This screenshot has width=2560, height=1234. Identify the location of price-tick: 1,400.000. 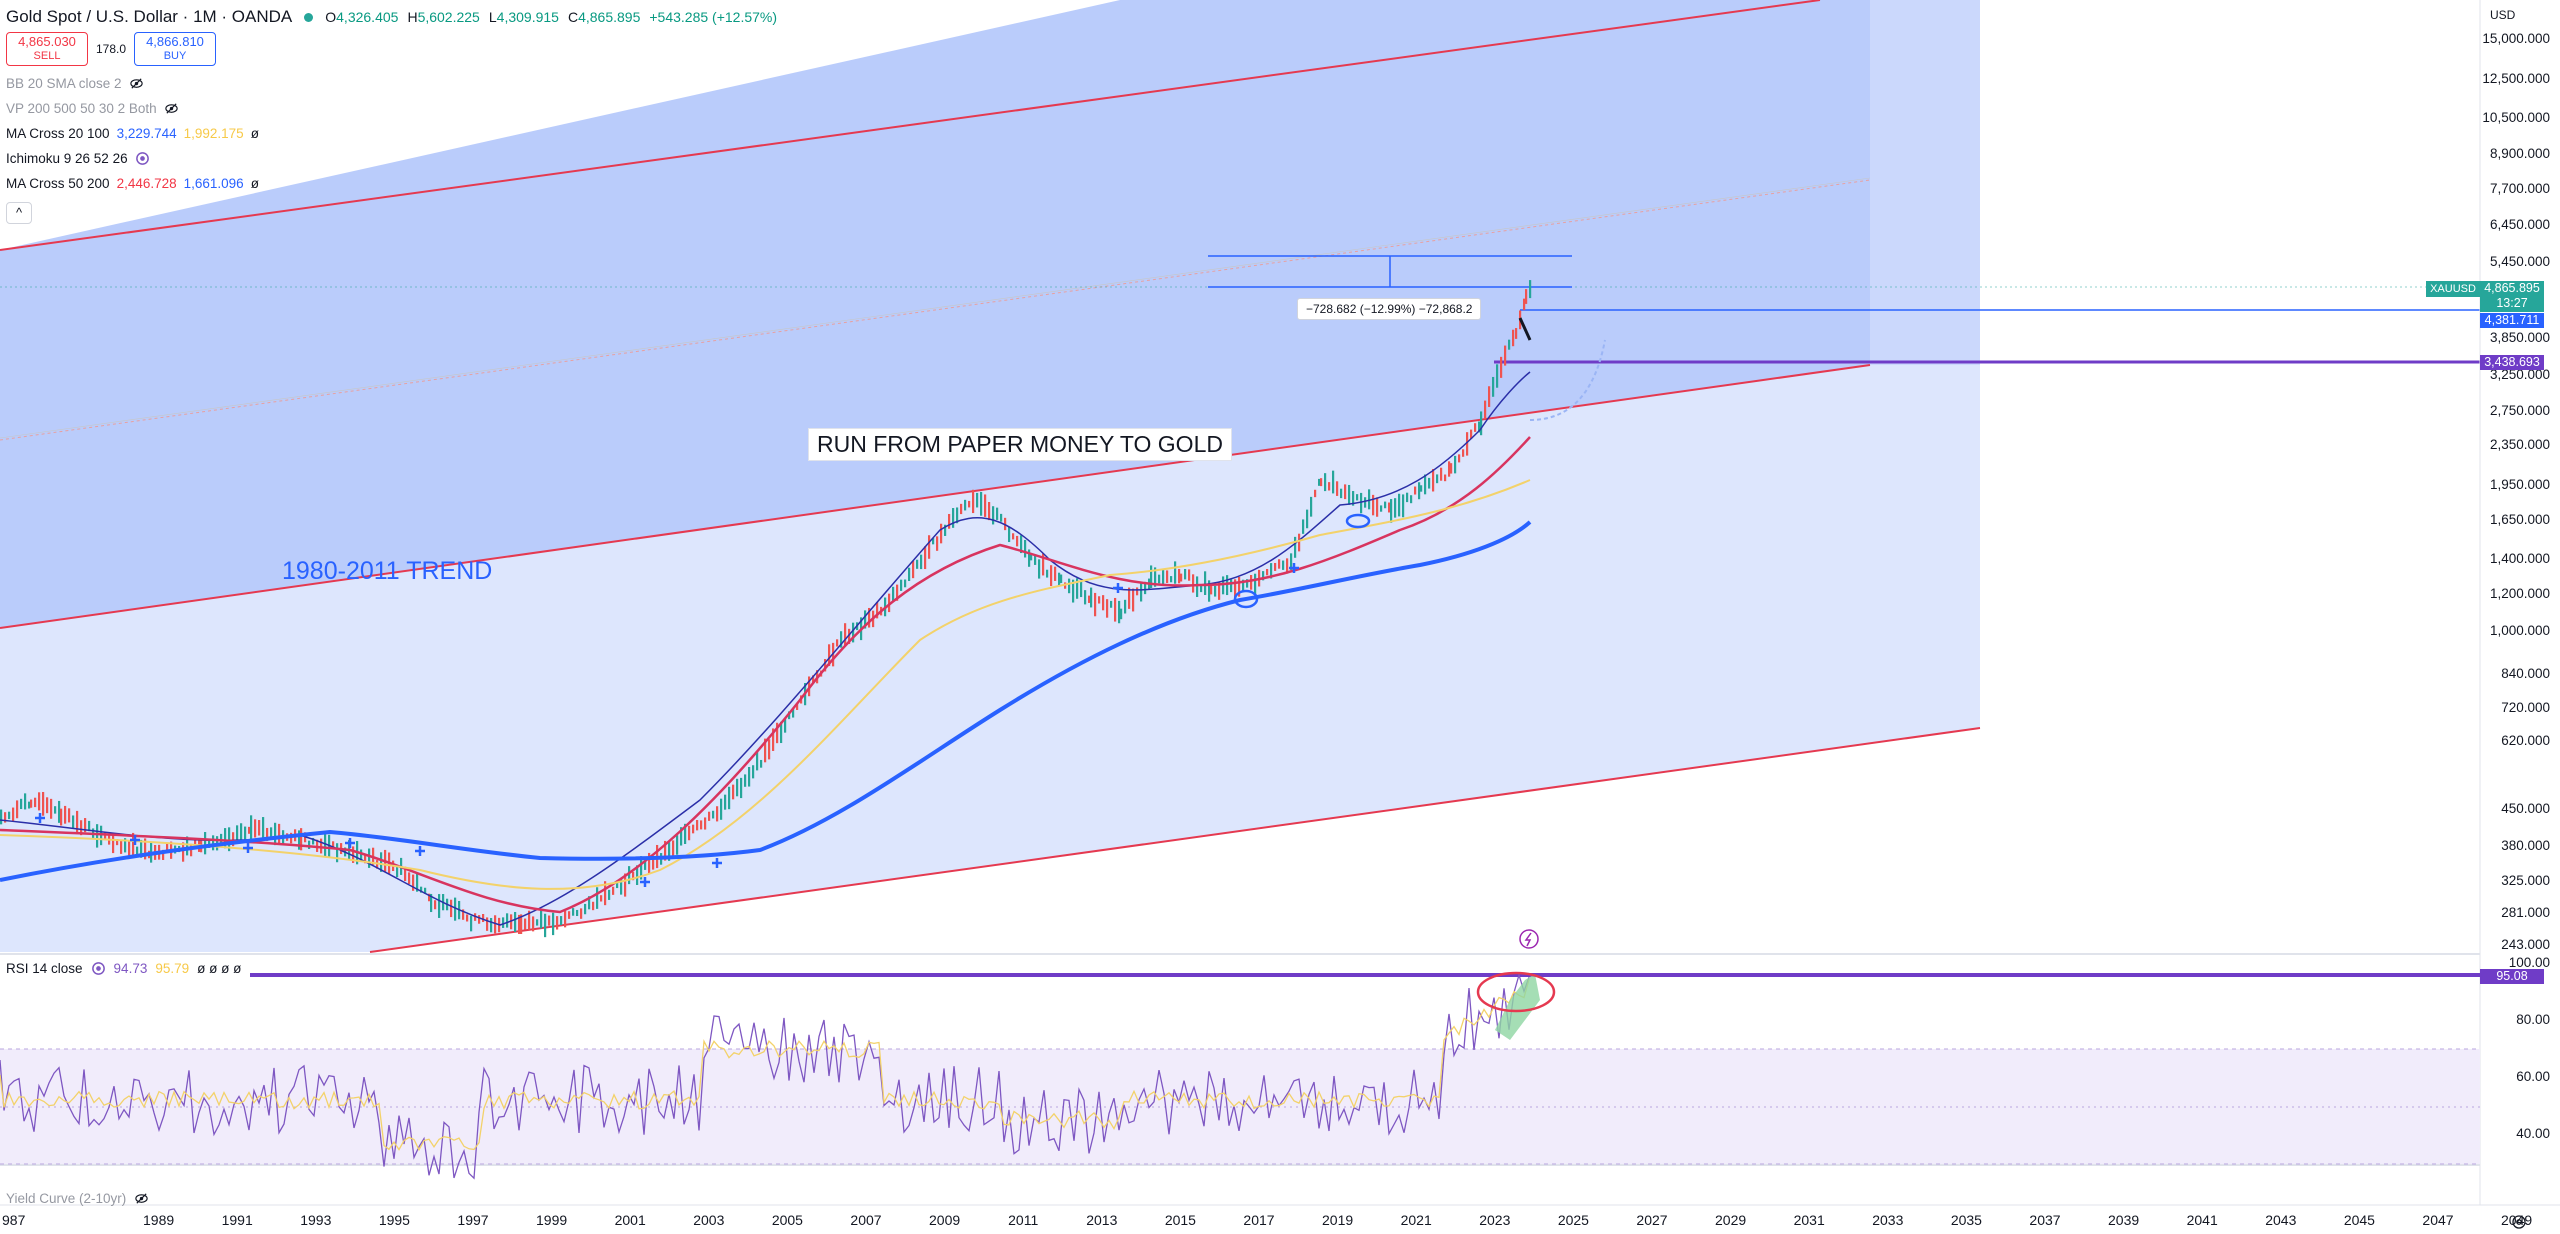
(2519, 558).